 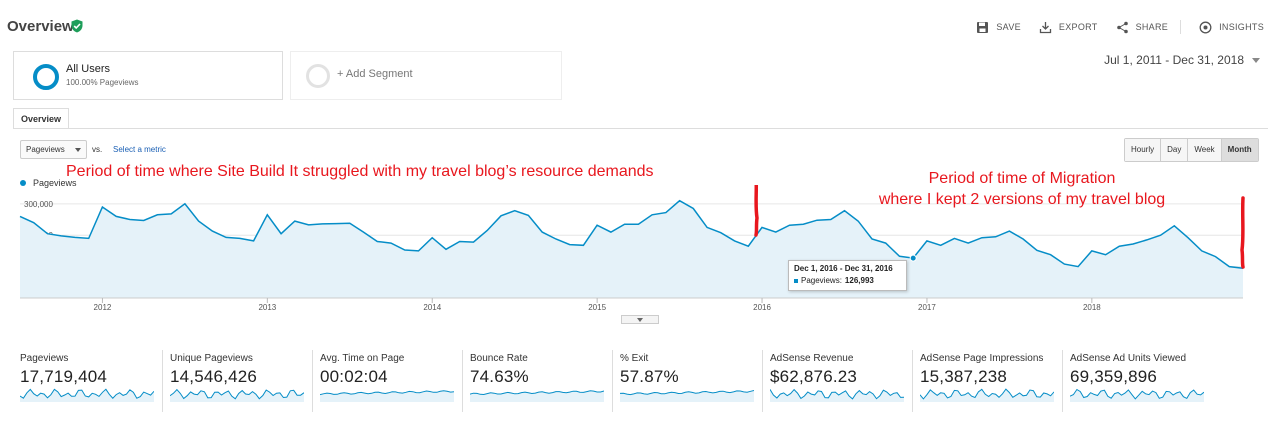 I want to click on scorecard-avg-time-on-page: Avg. Time on Page 00:02:04, so click(x=388, y=381).